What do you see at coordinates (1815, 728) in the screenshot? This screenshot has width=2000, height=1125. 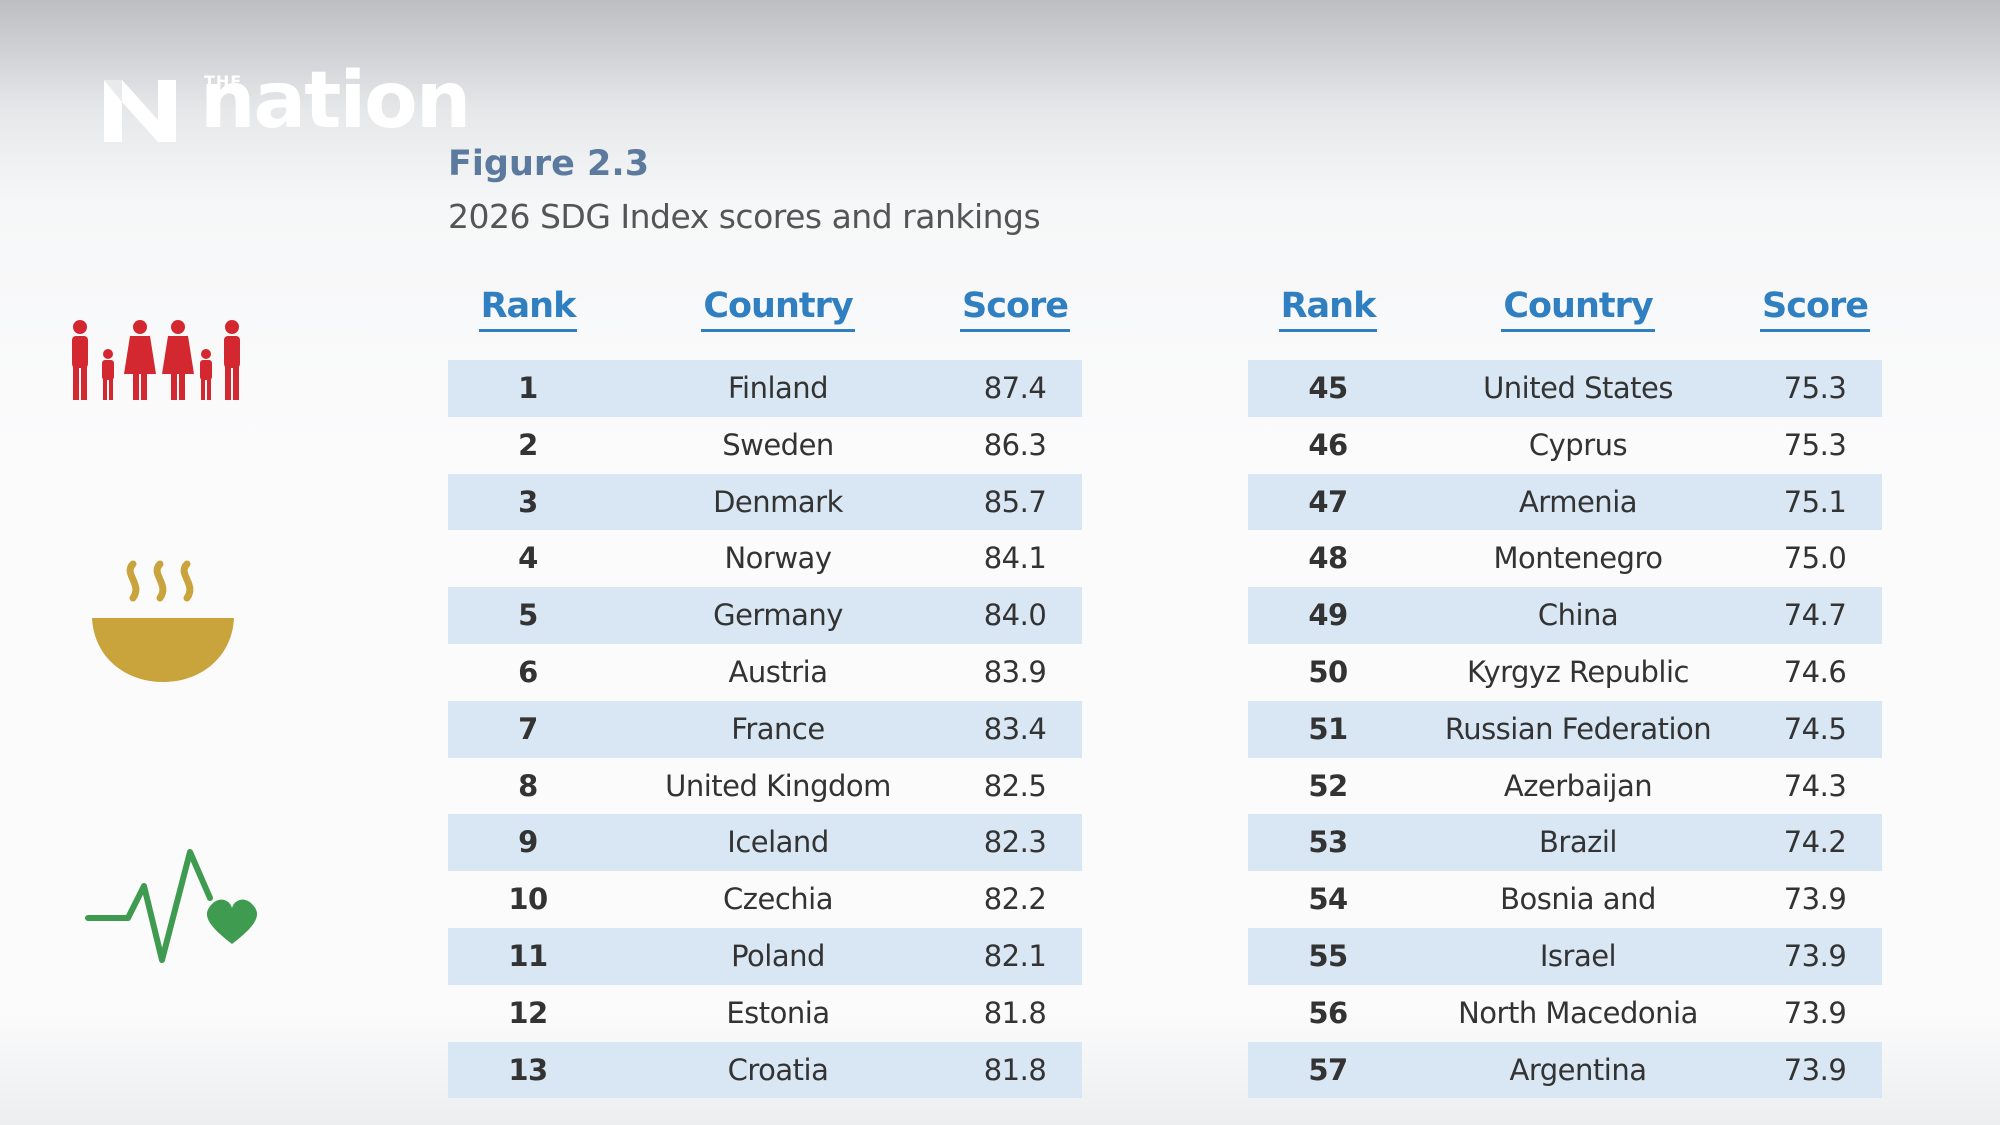 I see `score-cell: 74.5` at bounding box center [1815, 728].